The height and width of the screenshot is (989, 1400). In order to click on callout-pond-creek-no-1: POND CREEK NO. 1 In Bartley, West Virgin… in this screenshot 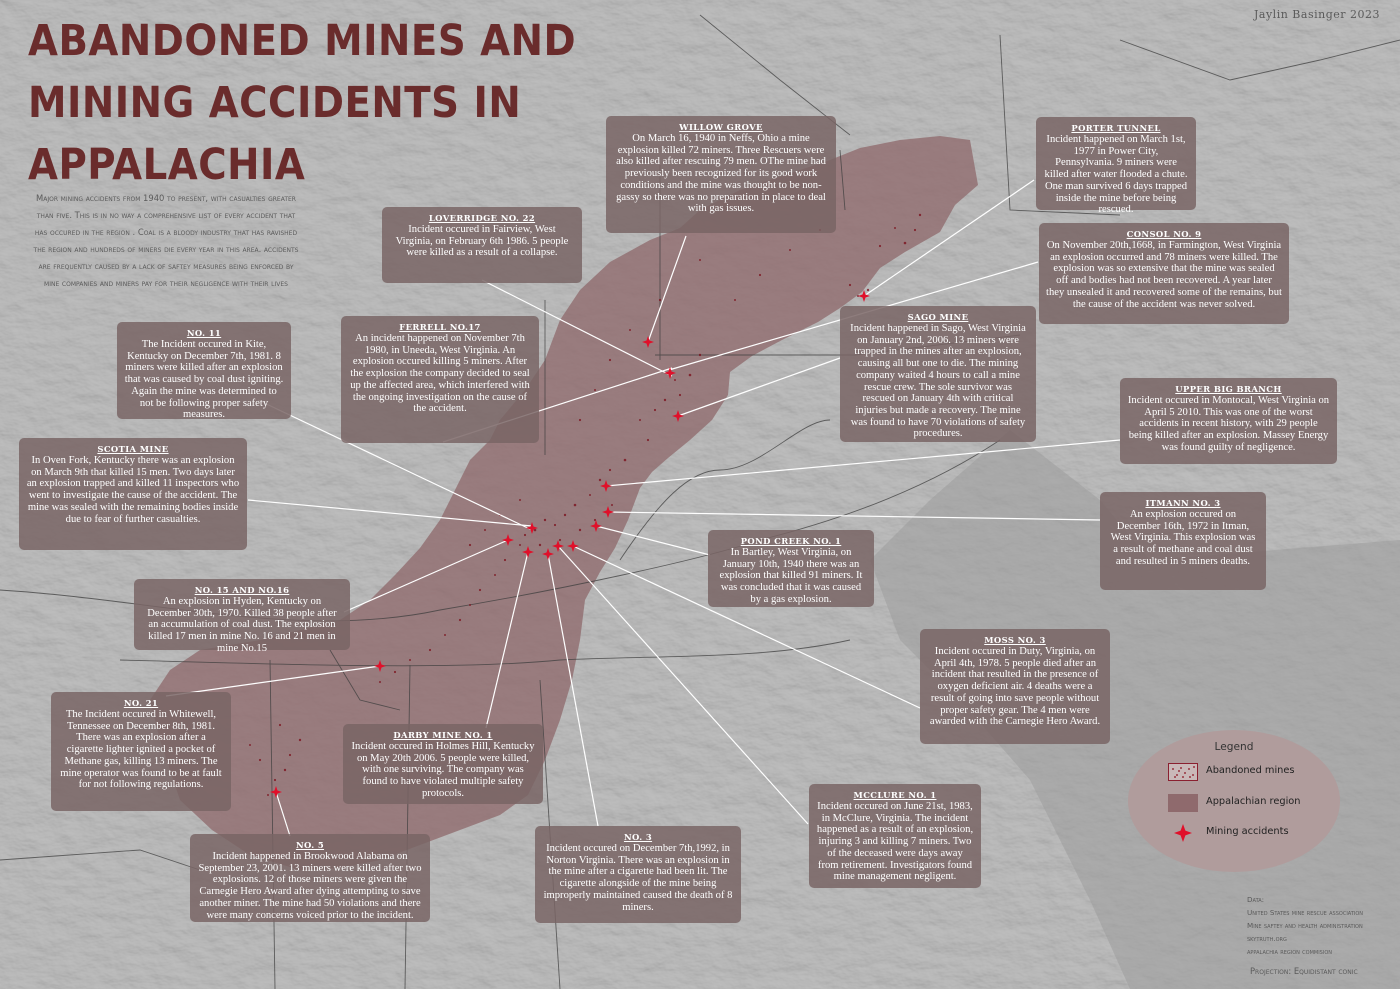, I will do `click(791, 568)`.